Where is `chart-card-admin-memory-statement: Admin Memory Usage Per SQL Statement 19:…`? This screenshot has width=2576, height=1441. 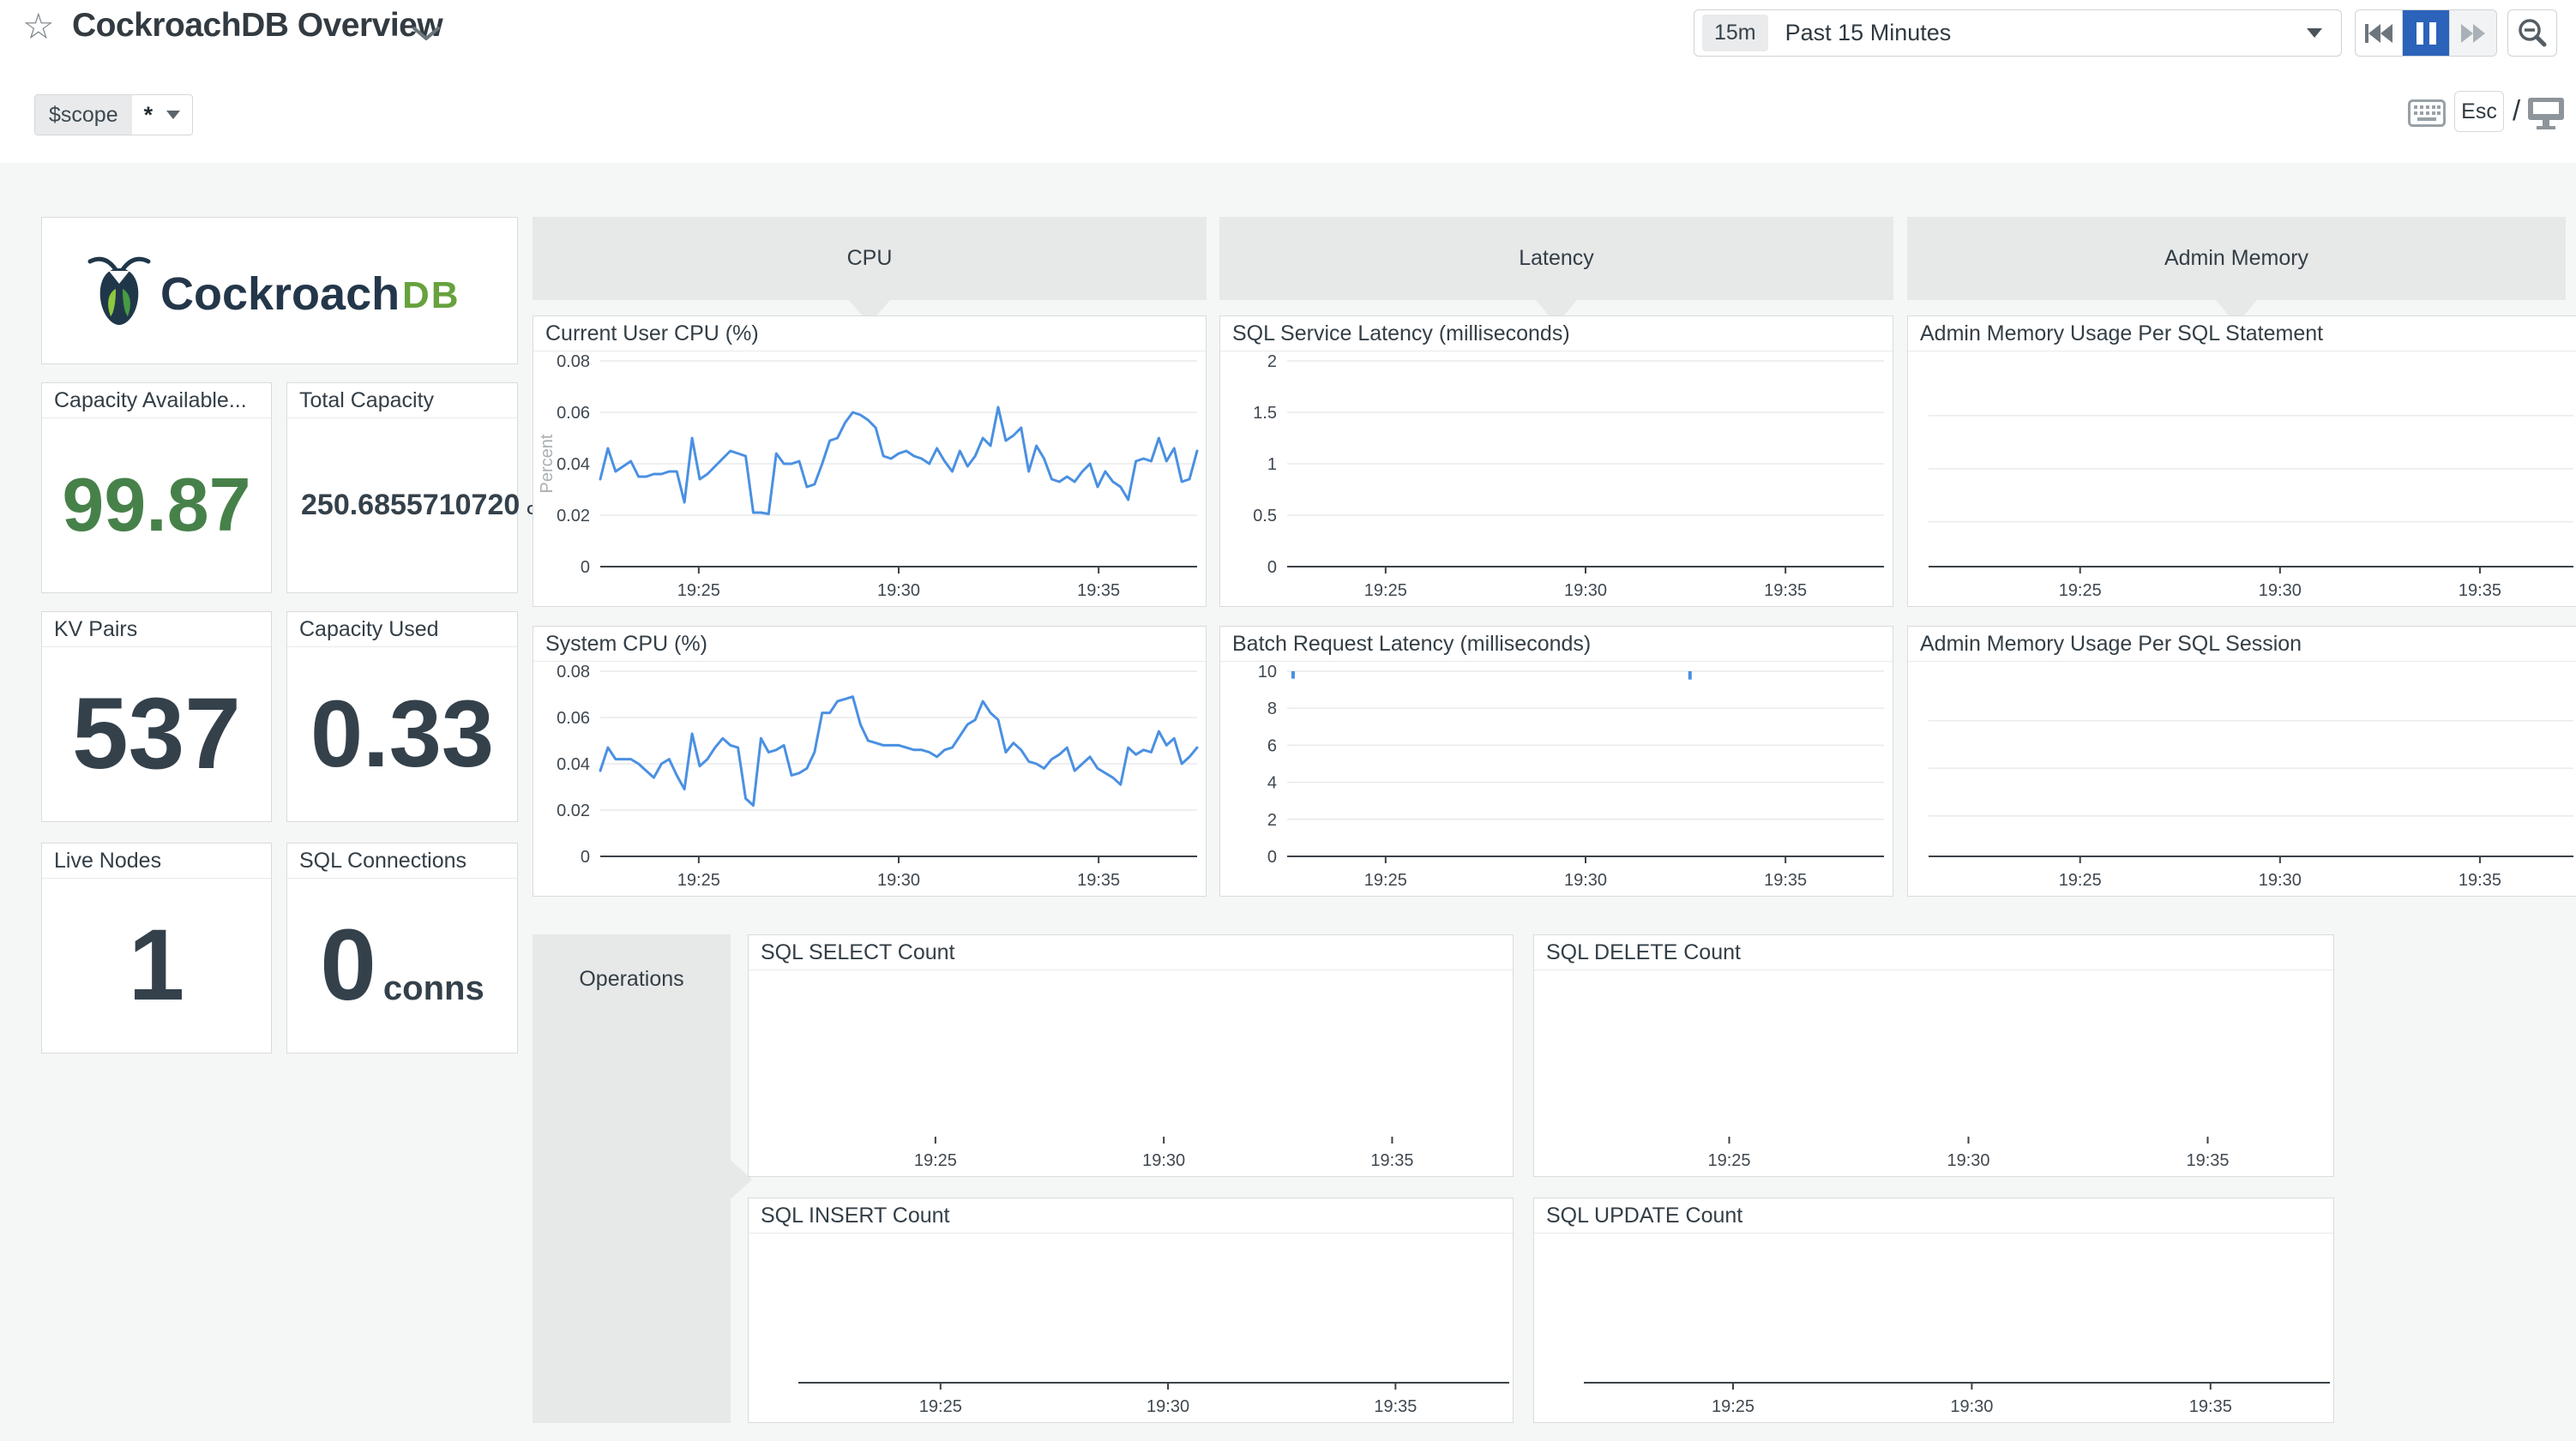
chart-card-admin-memory-statement: Admin Memory Usage Per SQL Statement 19:… is located at coordinates (2241, 461).